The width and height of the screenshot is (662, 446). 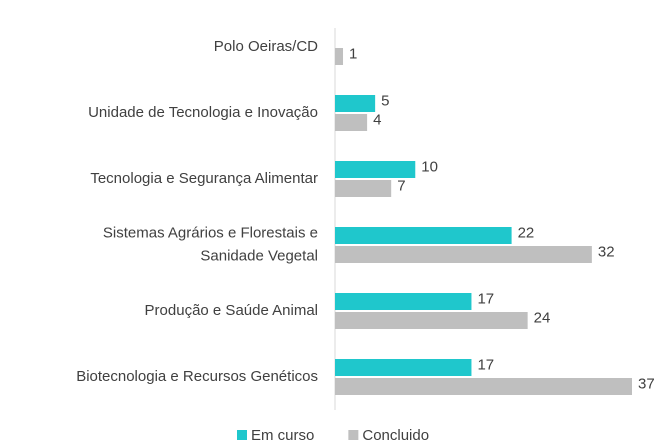 I want to click on value-label: 37, so click(x=646, y=383).